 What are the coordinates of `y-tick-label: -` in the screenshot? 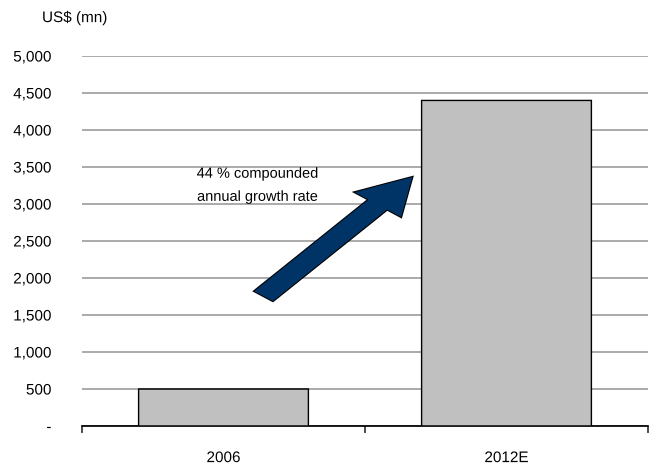 It's located at (49, 427).